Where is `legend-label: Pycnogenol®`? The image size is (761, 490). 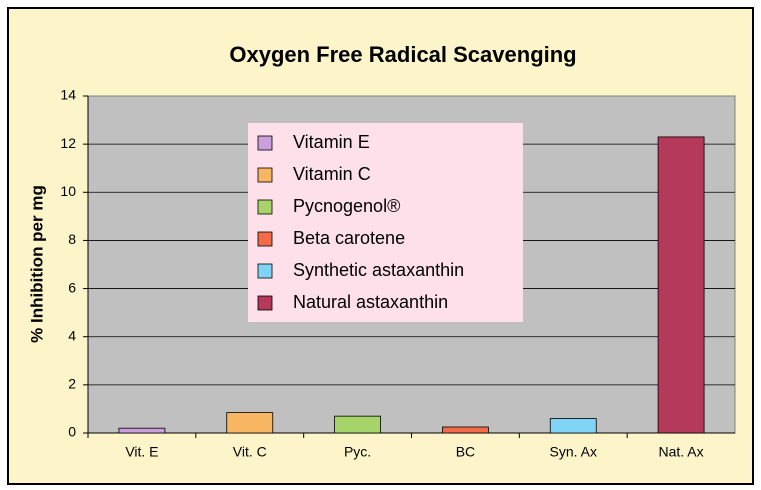 legend-label: Pycnogenol® is located at coordinates (346, 206).